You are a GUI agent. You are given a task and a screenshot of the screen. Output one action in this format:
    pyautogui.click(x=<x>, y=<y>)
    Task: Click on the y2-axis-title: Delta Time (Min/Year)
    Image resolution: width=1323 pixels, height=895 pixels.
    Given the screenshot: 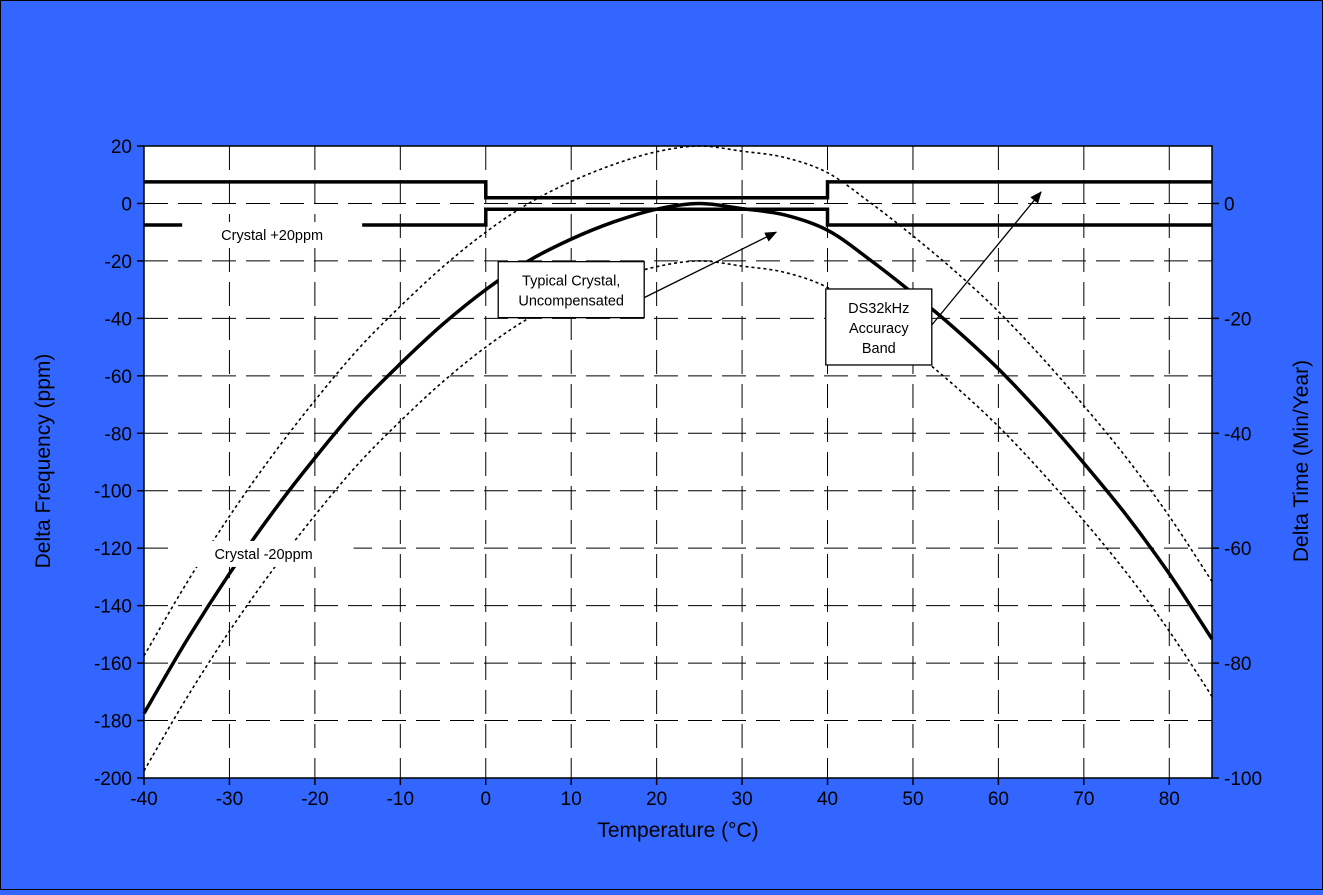 What is the action you would take?
    pyautogui.click(x=1301, y=461)
    